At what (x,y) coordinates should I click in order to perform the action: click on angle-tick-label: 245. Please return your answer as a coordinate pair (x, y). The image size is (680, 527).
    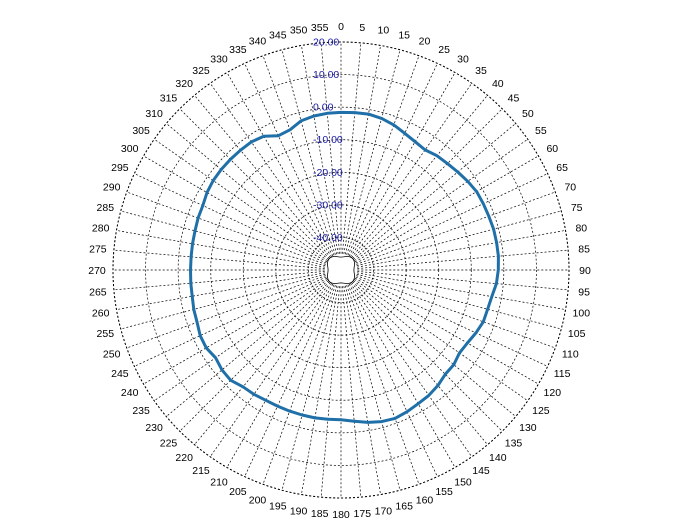
    Looking at the image, I should click on (120, 374).